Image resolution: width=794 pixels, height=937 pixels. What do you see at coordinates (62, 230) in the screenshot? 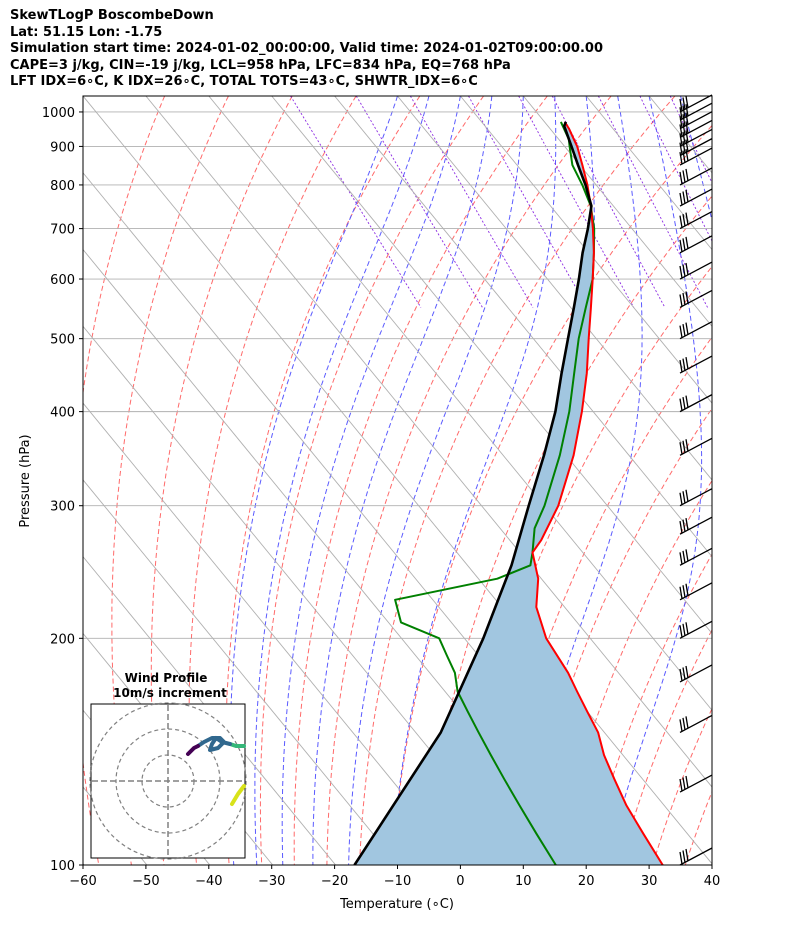
I see `y-tick-label: 700` at bounding box center [62, 230].